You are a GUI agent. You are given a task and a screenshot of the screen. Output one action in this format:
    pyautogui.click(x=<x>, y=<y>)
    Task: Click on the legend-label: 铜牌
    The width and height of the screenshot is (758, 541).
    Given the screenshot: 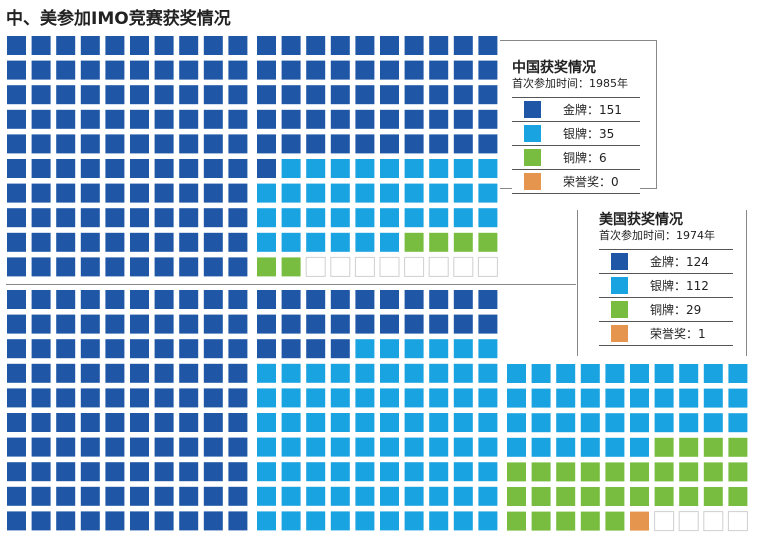 What is the action you would take?
    pyautogui.click(x=662, y=310)
    